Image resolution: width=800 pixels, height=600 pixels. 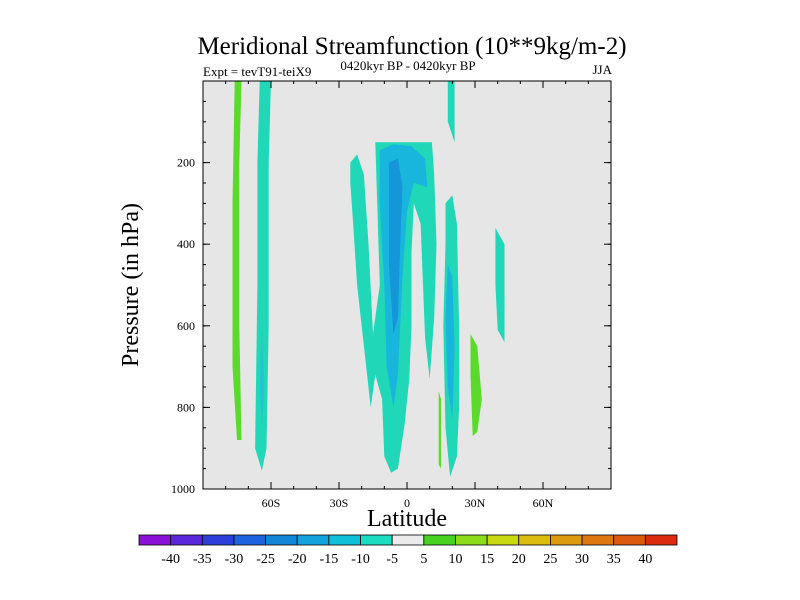 What do you see at coordinates (234, 559) in the screenshot?
I see `colorbar-tick-label: -30` at bounding box center [234, 559].